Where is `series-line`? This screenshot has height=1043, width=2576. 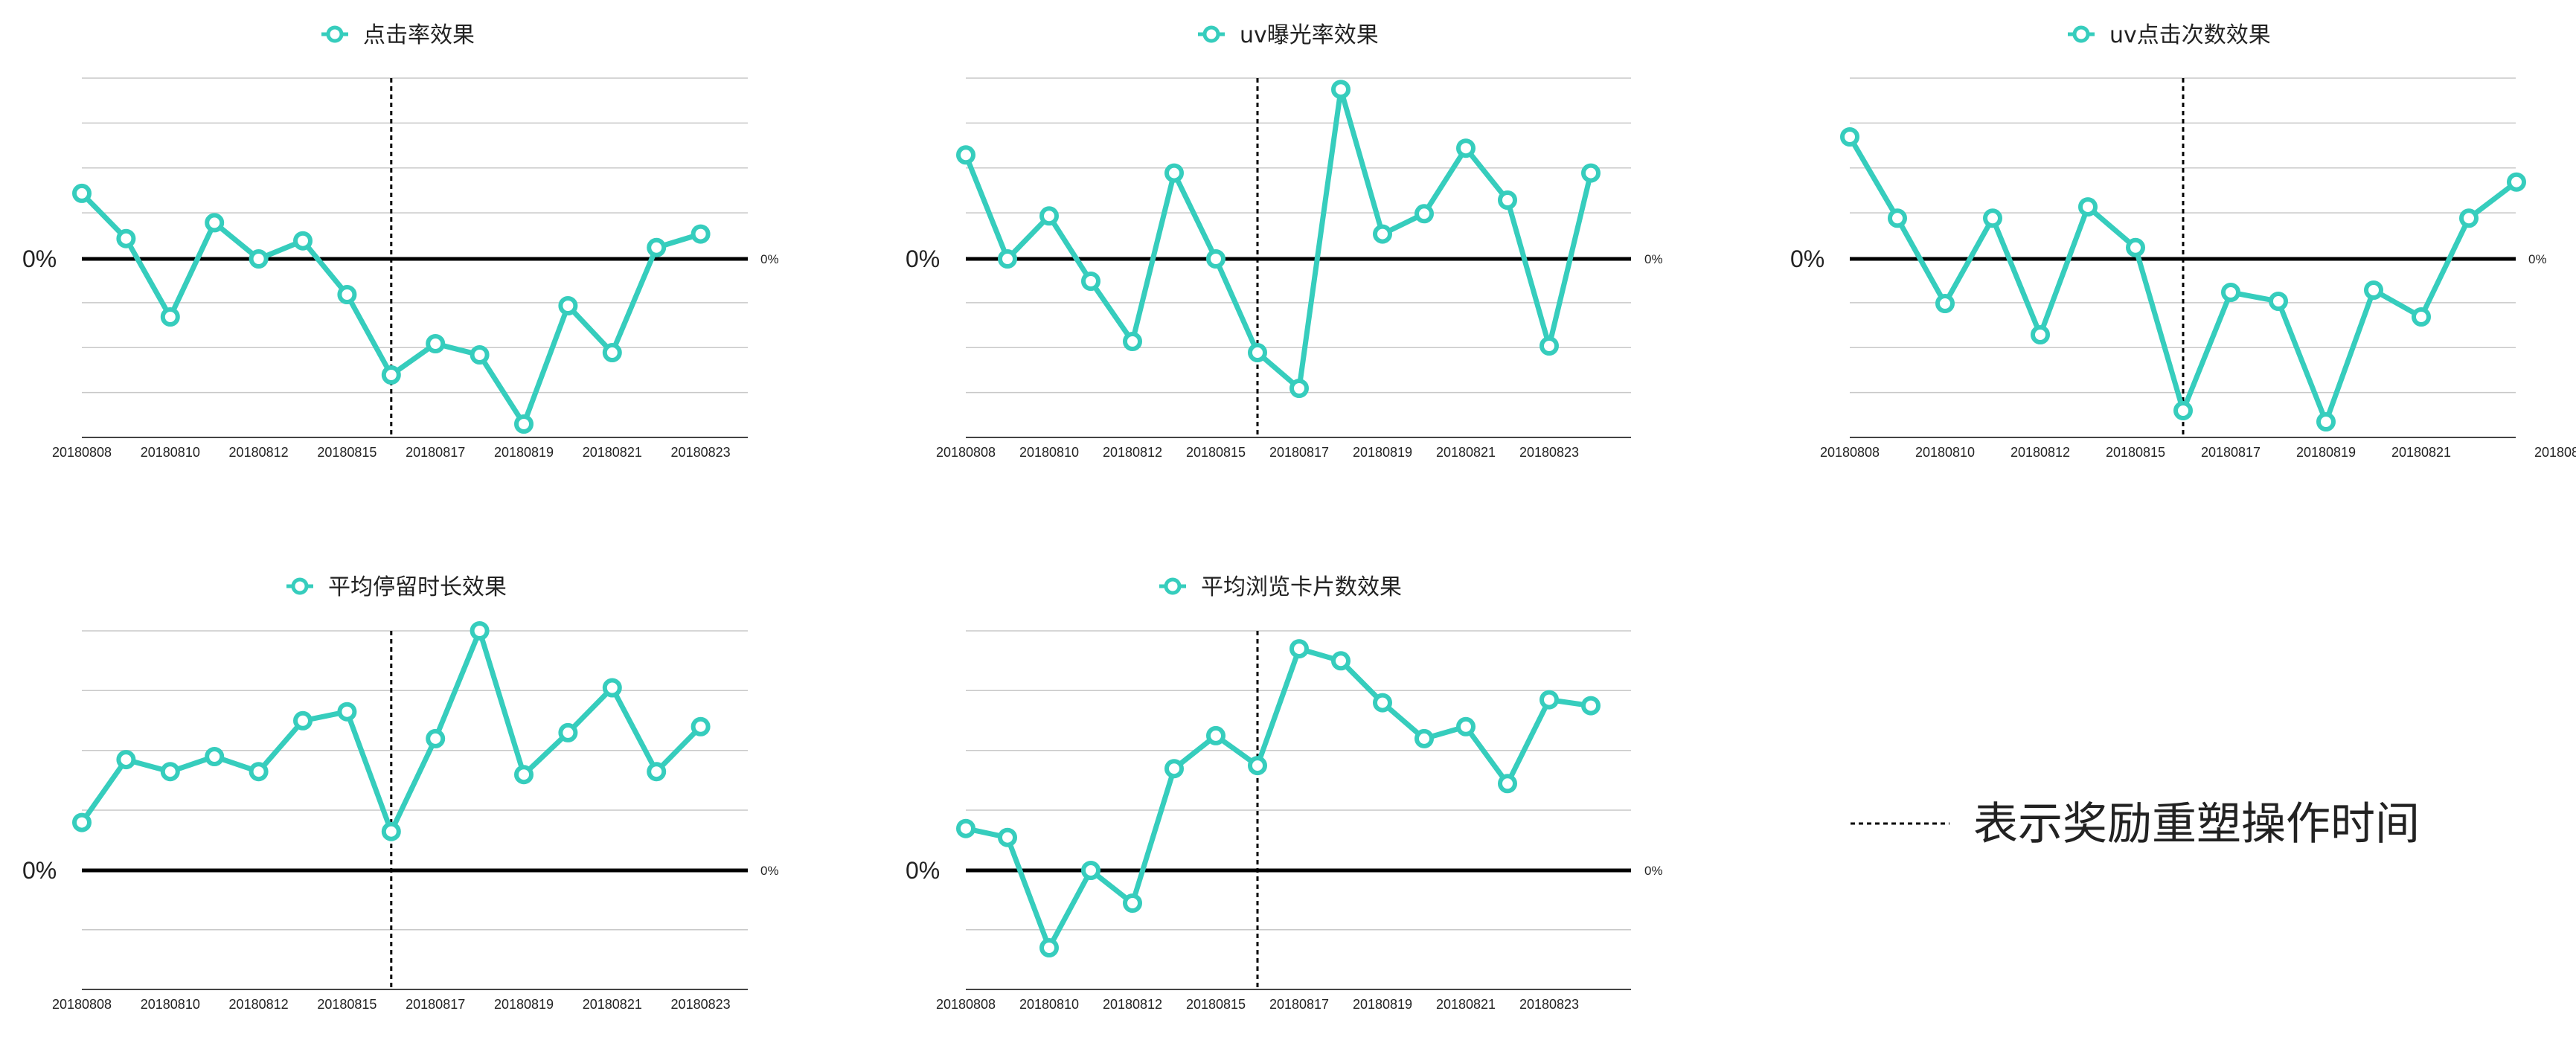 series-line is located at coordinates (1278, 798).